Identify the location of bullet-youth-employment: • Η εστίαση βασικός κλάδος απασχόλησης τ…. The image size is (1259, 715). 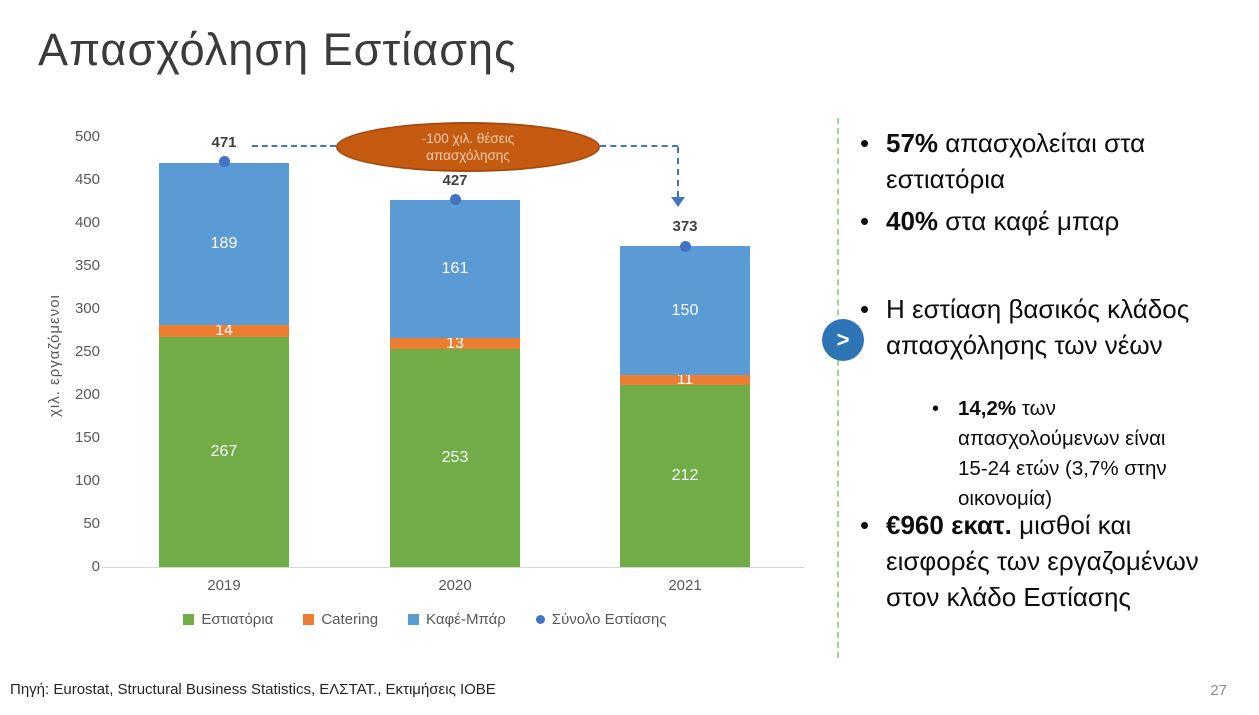
(1039, 327).